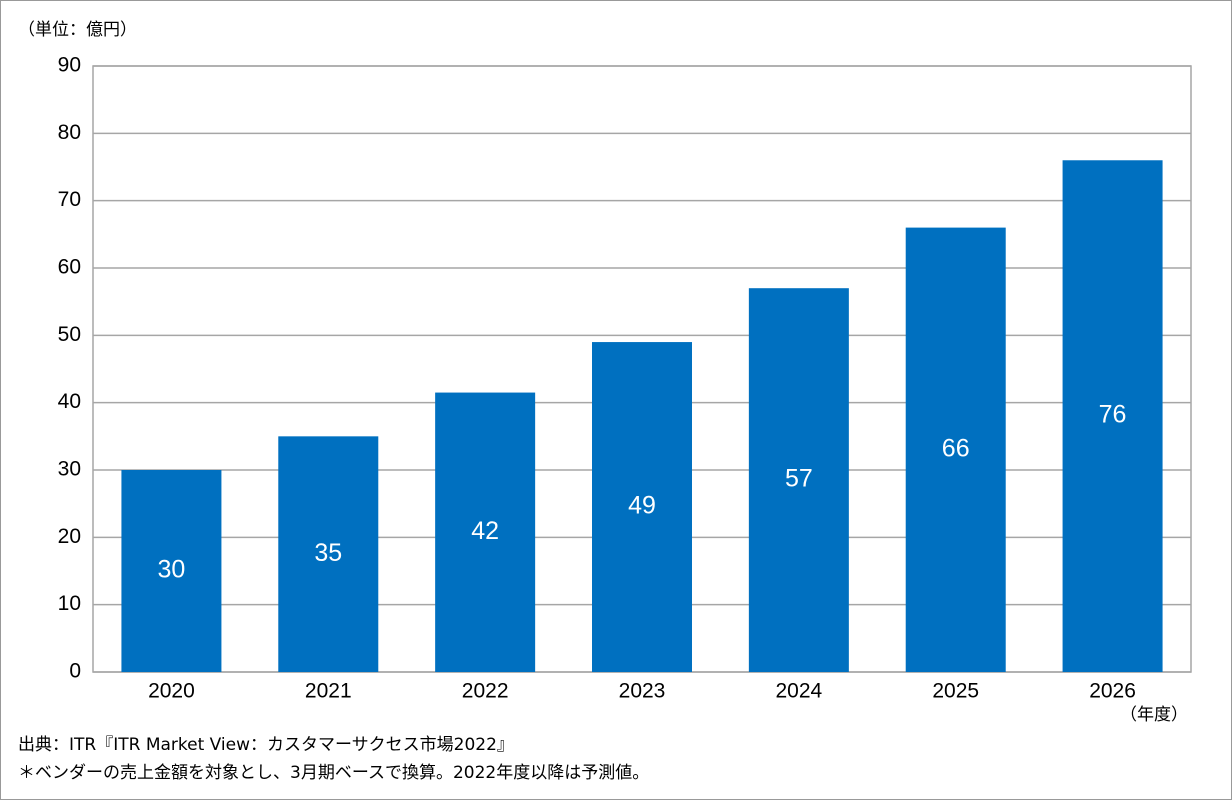 Image resolution: width=1232 pixels, height=800 pixels. I want to click on value-label: 76, so click(1113, 415).